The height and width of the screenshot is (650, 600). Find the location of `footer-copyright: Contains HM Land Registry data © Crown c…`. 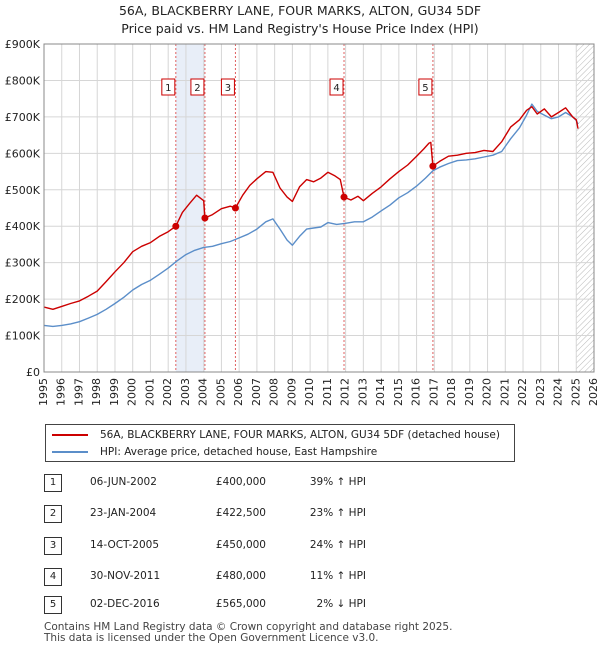

footer-copyright: Contains HM Land Registry data © Crown c… is located at coordinates (248, 627).